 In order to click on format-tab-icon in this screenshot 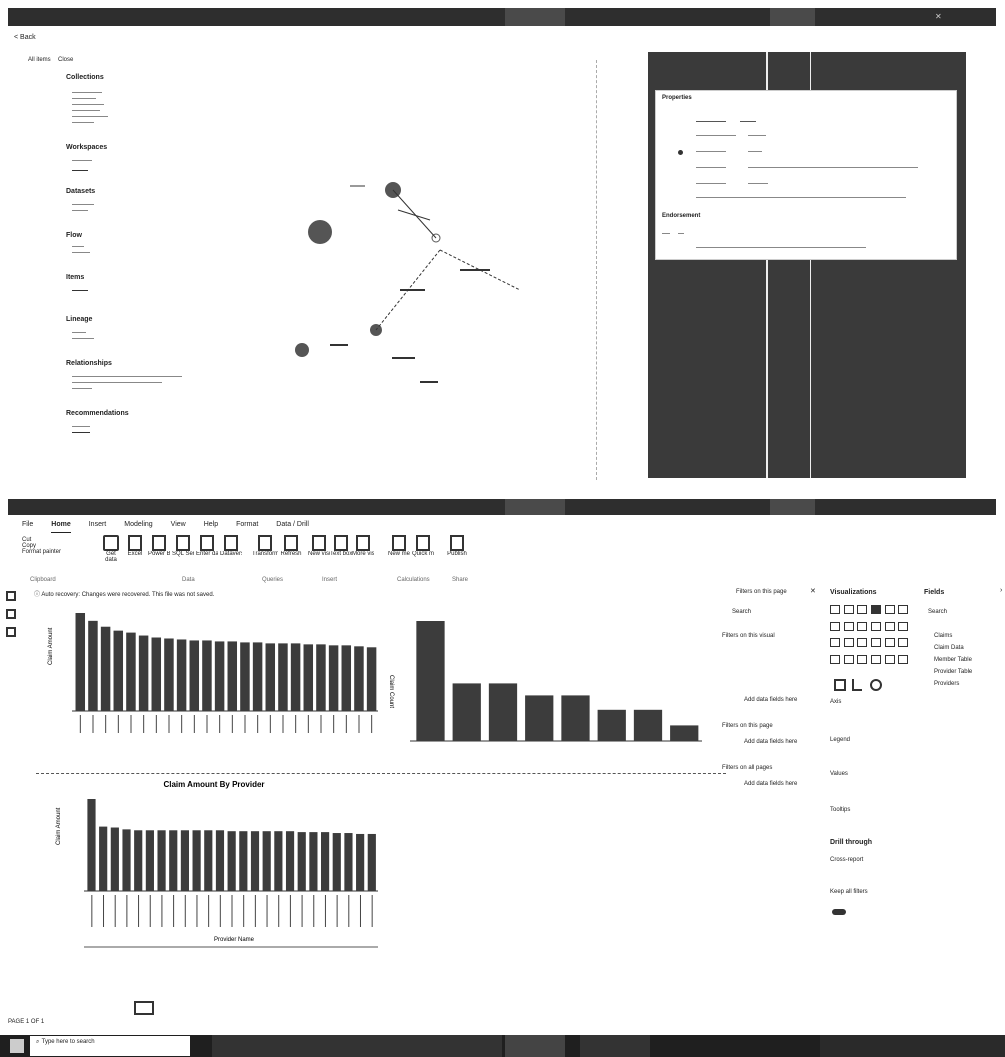, I will do `click(857, 685)`.